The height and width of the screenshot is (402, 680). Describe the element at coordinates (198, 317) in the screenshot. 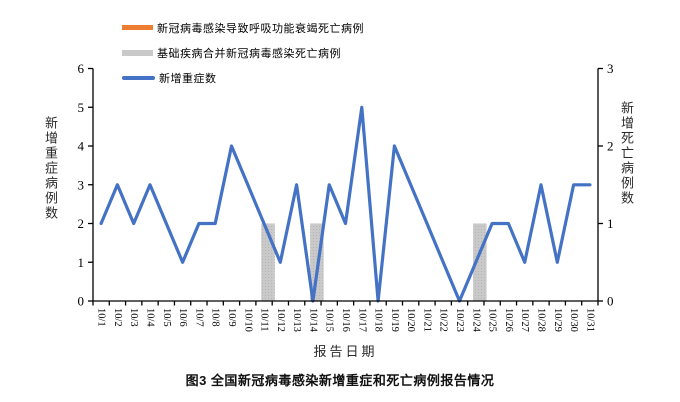

I see `x-axis-category-label: 10/7` at that location.